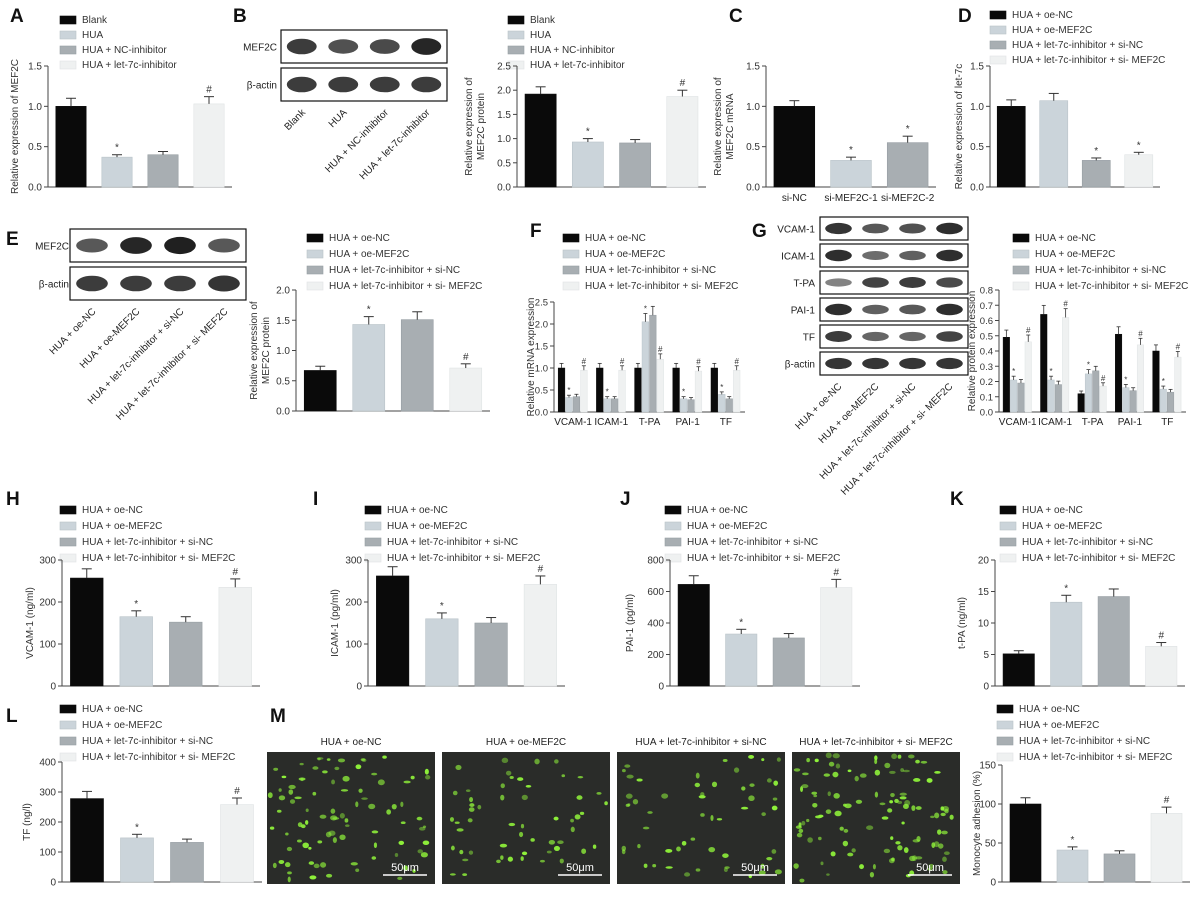 This screenshot has height=897, width=1200. Describe the element at coordinates (655, 624) in the screenshot. I see `y-tick-label: 400` at that location.